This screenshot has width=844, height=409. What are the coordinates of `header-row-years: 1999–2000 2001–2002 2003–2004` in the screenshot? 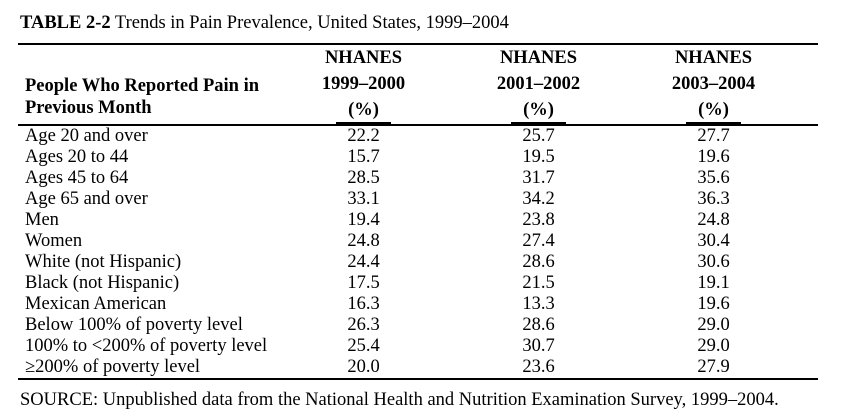 It's located at (418, 84).